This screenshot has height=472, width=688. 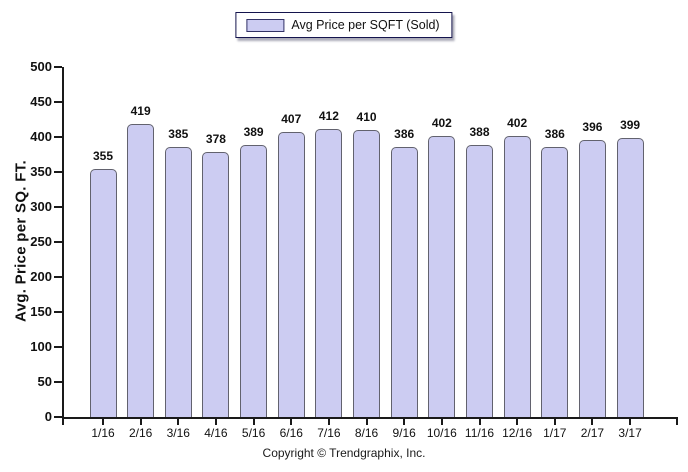 What do you see at coordinates (41, 346) in the screenshot?
I see `y-tick-label: 100` at bounding box center [41, 346].